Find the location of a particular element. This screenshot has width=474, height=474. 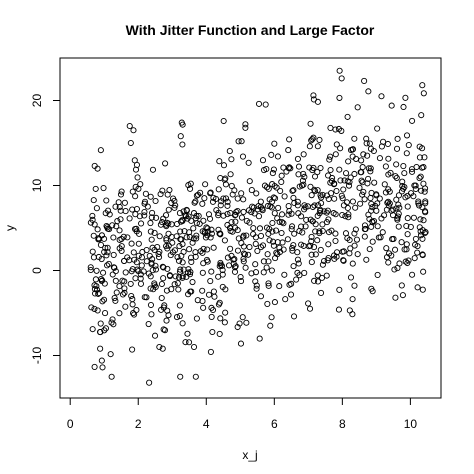

x-tick-label: 8 is located at coordinates (342, 424).